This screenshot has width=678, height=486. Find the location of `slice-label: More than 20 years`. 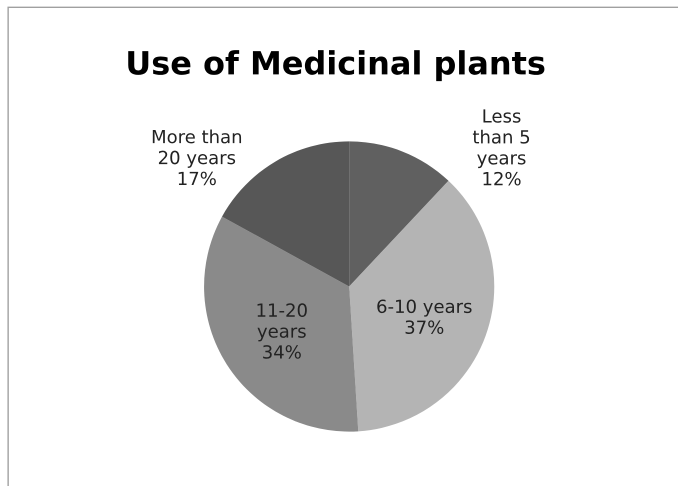

slice-label: More than 20 years is located at coordinates (197, 148).